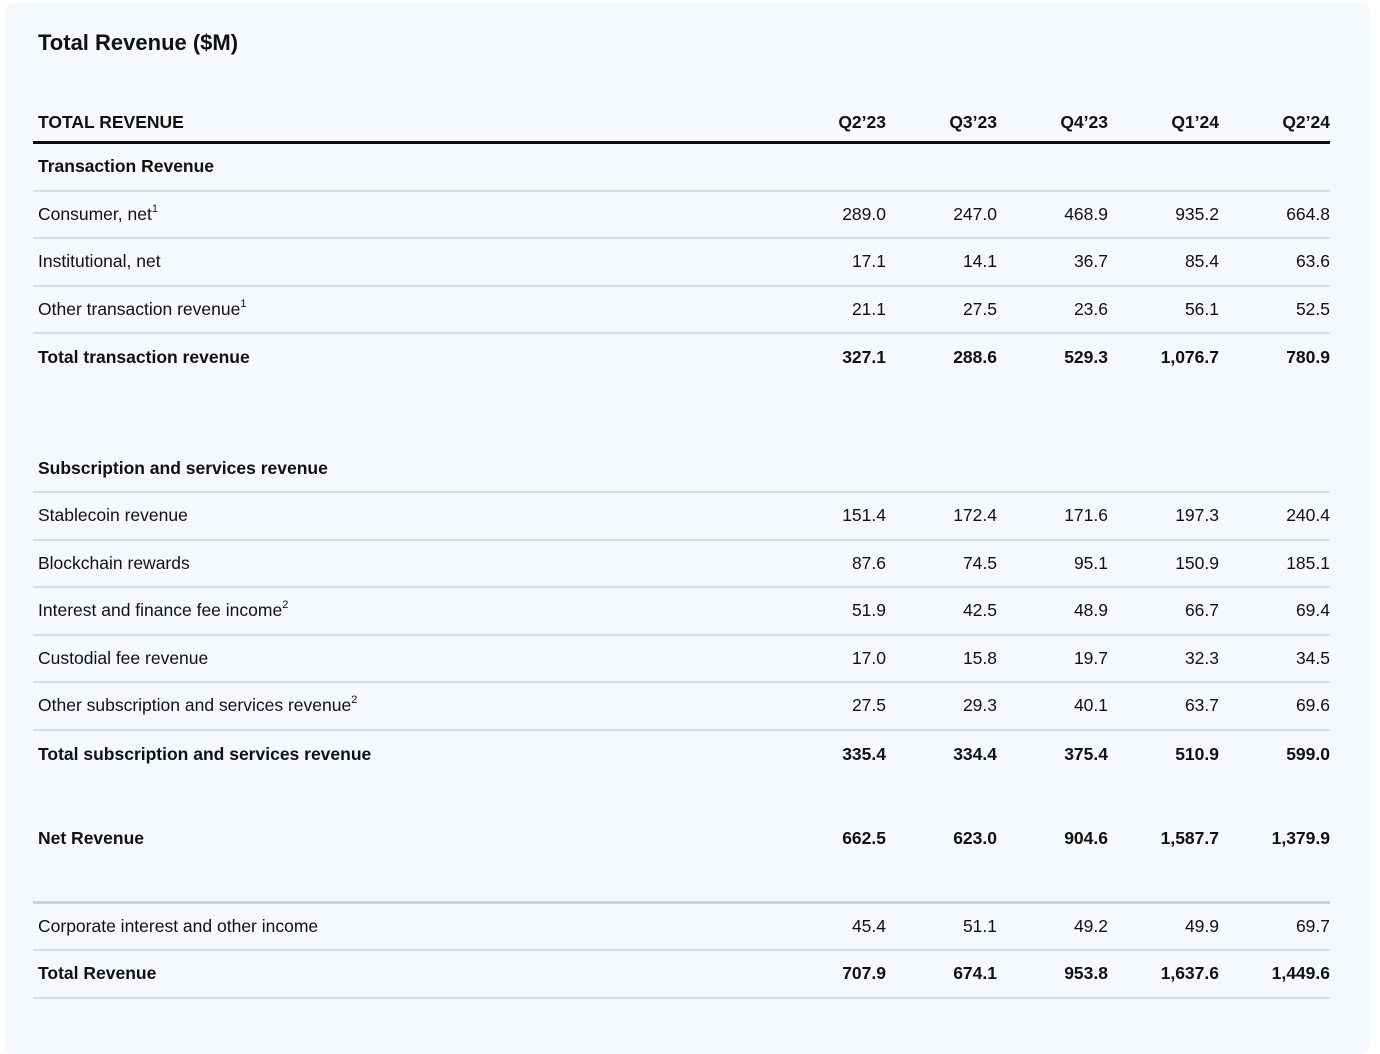 The width and height of the screenshot is (1380, 1054). What do you see at coordinates (1197, 562) in the screenshot?
I see `cell-value: 150.9` at bounding box center [1197, 562].